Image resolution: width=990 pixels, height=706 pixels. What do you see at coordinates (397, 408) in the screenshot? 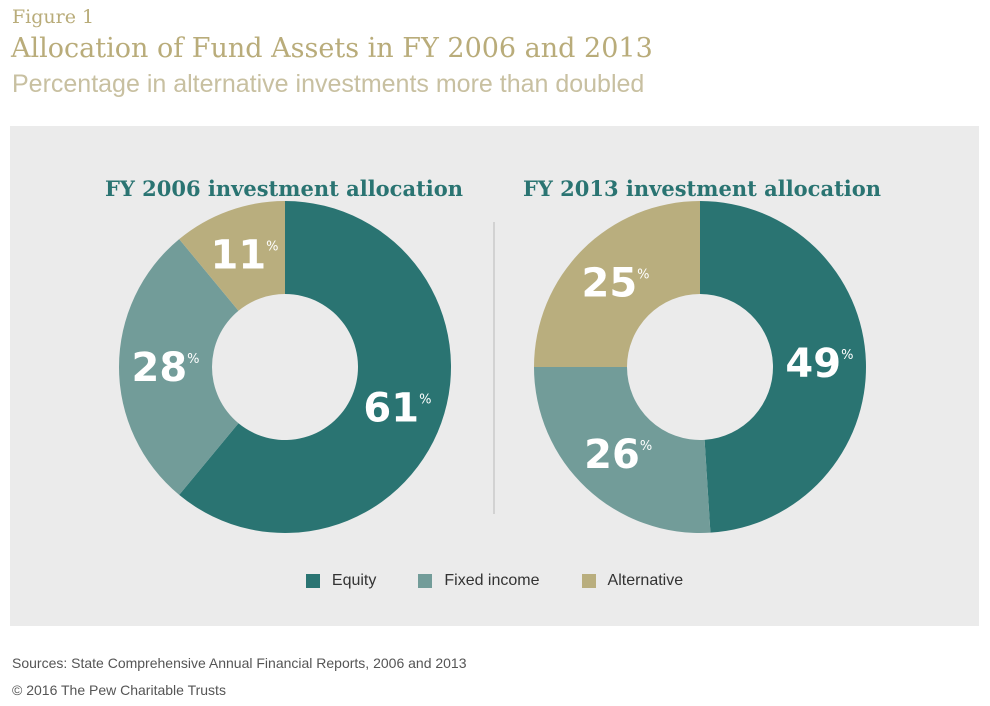
I see `fy-2006-label-equity: 61%` at bounding box center [397, 408].